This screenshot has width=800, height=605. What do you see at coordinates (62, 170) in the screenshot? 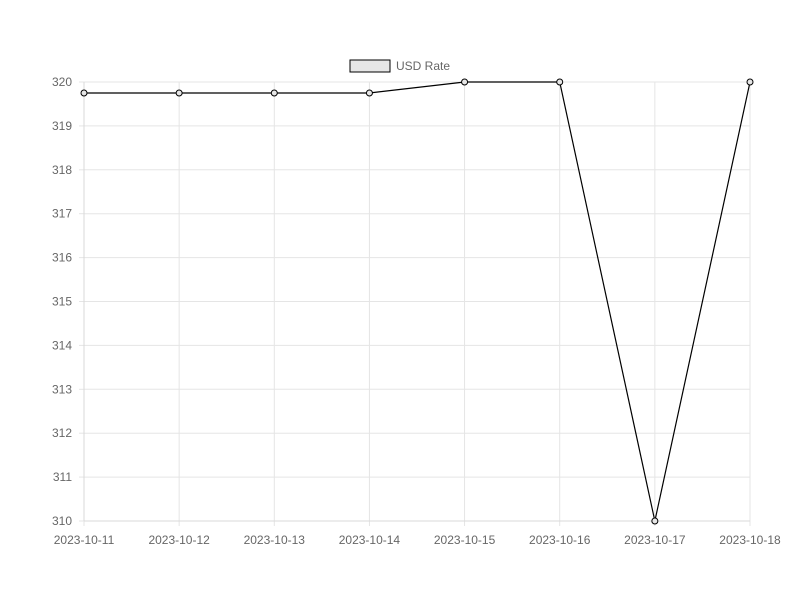
I see `y-tick-label: 318` at bounding box center [62, 170].